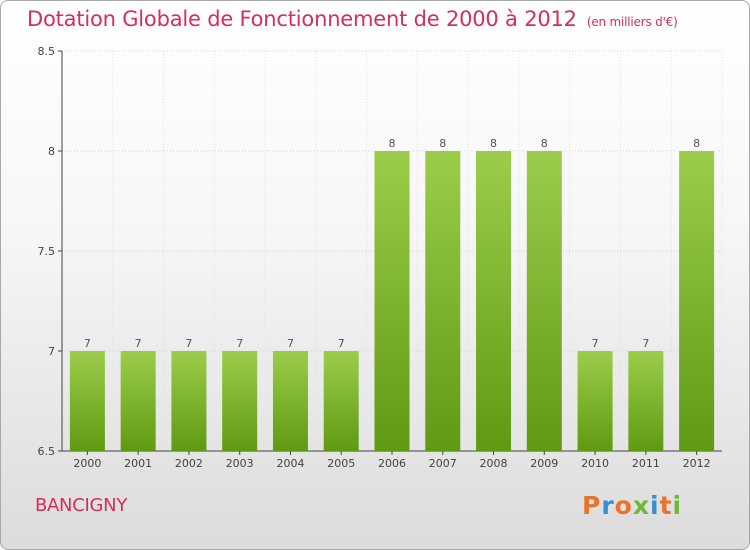 The height and width of the screenshot is (550, 750). I want to click on y-tick-label: 8, so click(51, 151).